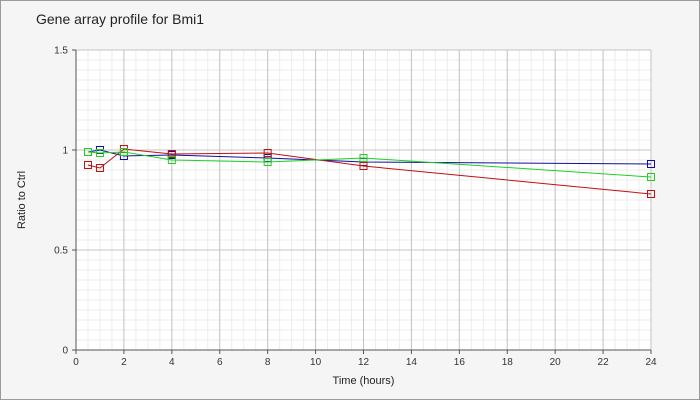 This screenshot has height=400, width=700. What do you see at coordinates (316, 362) in the screenshot?
I see `x-tick-label: 10` at bounding box center [316, 362].